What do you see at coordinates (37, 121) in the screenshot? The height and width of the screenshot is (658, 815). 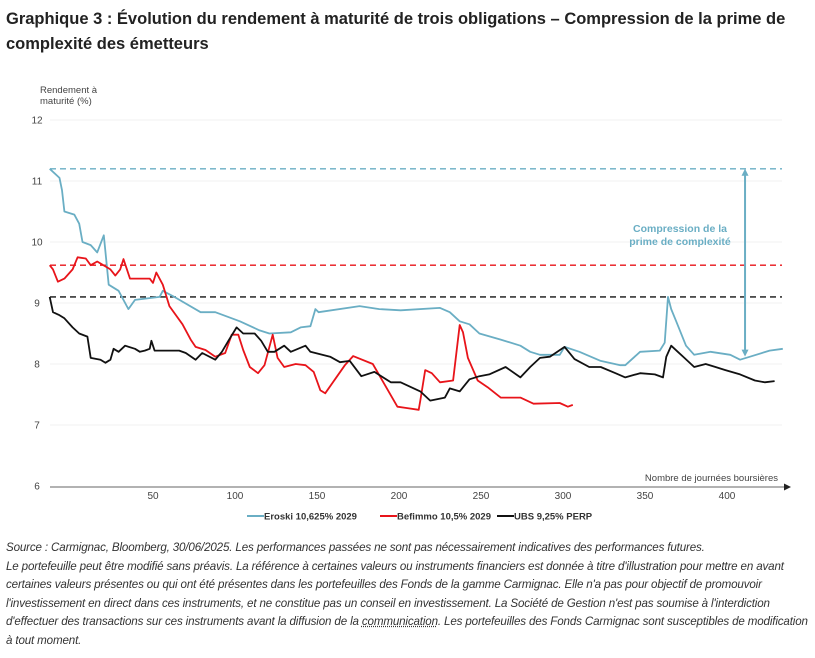 I see `y-tick-label: 12` at bounding box center [37, 121].